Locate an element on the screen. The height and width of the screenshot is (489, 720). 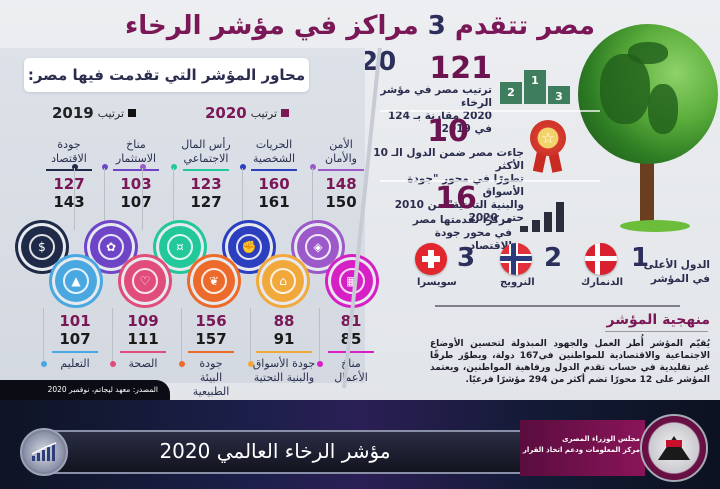
stat-text: في محور جودة الاقتصاد is located at coordinates (473, 239).